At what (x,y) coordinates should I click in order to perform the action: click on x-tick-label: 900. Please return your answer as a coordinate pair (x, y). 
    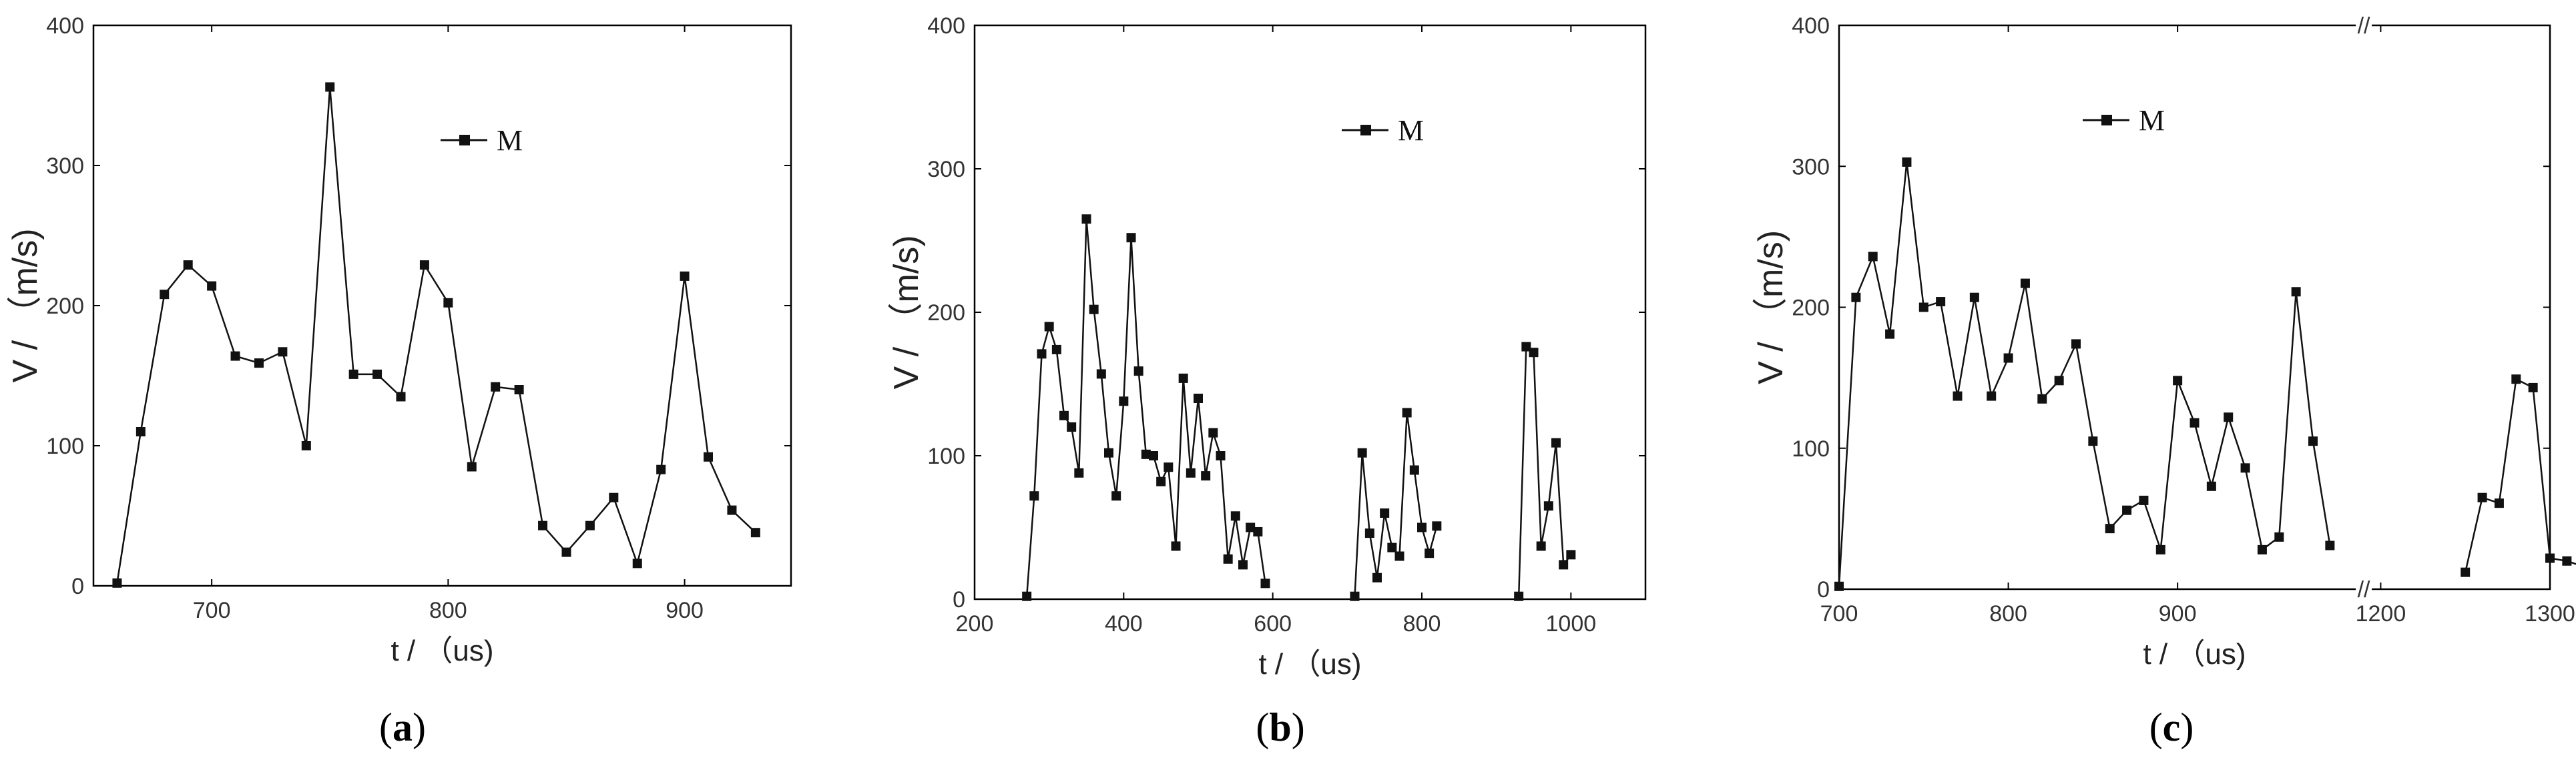
    Looking at the image, I should click on (2178, 614).